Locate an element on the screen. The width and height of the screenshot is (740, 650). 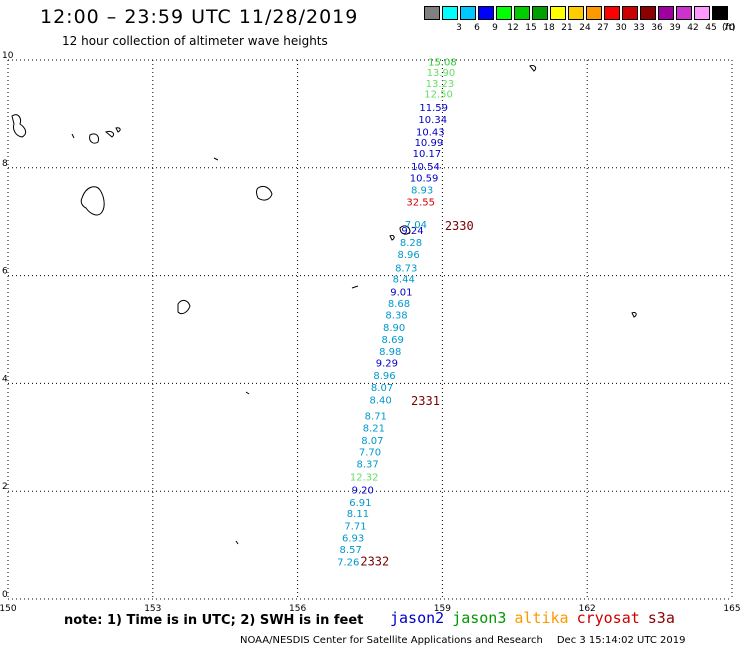
wave-height-value: 8.73 is located at coordinates (406, 268).